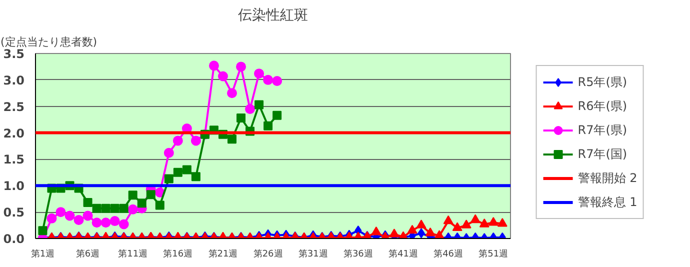 The width and height of the screenshot is (690, 267). What do you see at coordinates (14, 213) in the screenshot?
I see `y-tick-label: 0.5` at bounding box center [14, 213].